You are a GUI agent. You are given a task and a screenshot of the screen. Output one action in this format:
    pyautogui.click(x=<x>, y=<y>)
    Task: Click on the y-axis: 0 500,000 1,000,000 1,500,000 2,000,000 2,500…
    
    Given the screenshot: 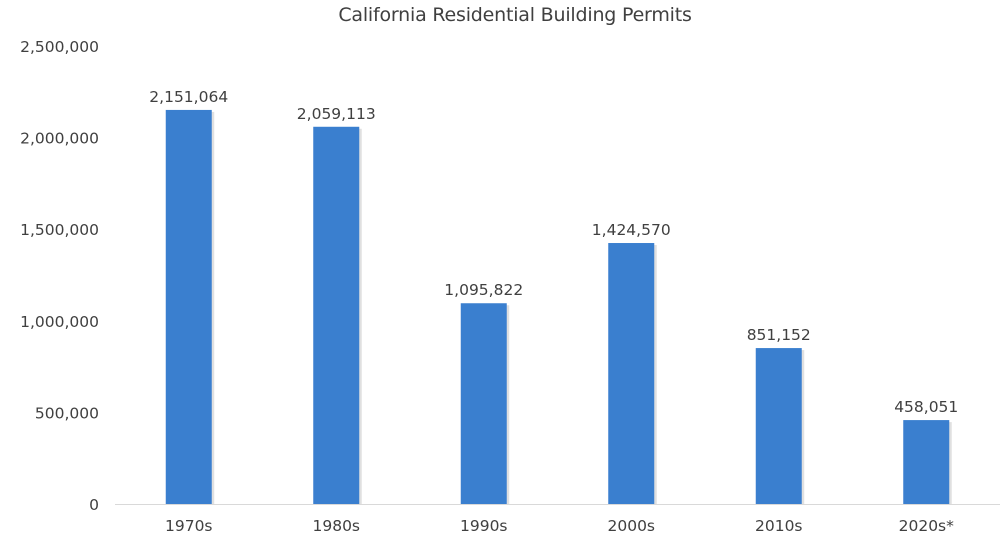 What is the action you would take?
    pyautogui.click(x=59, y=276)
    